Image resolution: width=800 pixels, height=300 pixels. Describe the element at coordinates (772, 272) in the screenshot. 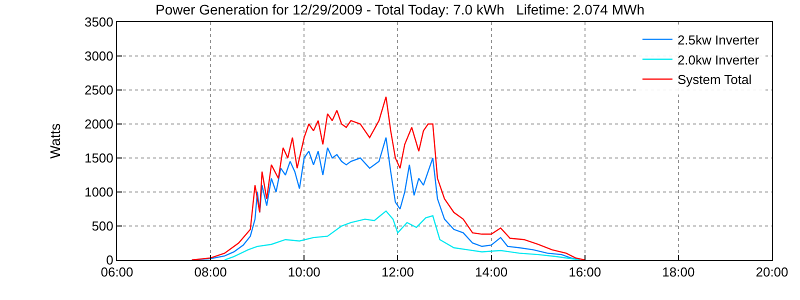

I see `x-tick-label: 20:00` at that location.